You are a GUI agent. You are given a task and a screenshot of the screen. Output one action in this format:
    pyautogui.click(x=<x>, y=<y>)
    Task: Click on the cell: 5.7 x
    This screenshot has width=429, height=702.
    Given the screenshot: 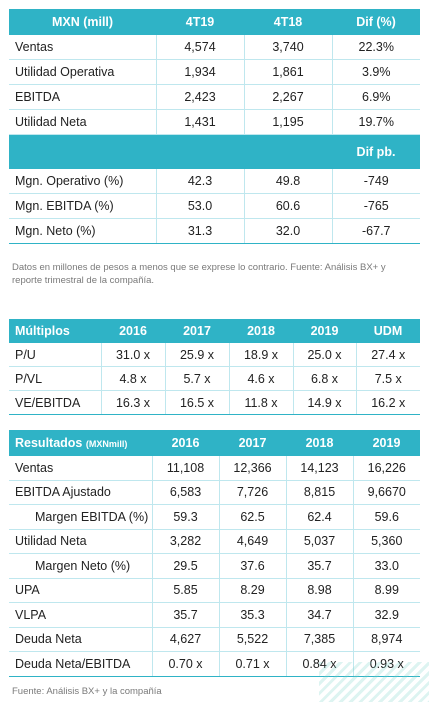 What is the action you would take?
    pyautogui.click(x=196, y=378)
    